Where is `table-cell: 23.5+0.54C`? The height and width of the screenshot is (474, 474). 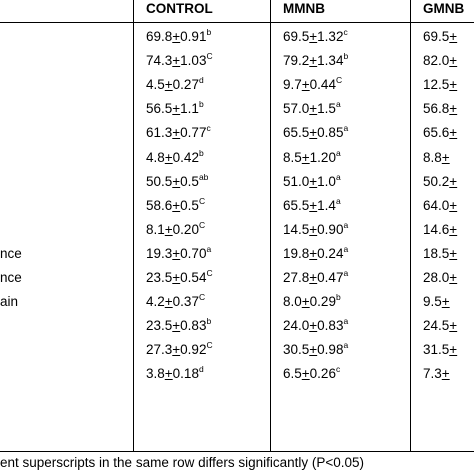
table-cell: 23.5+0.54C is located at coordinates (207, 278).